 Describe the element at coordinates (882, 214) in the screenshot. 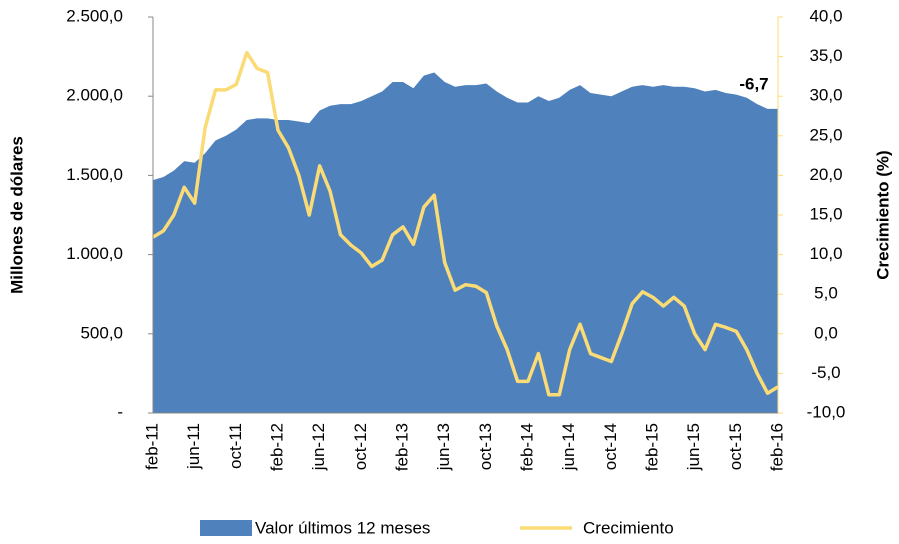

I see `y2-axis-title: Crecimiento (%)` at that location.